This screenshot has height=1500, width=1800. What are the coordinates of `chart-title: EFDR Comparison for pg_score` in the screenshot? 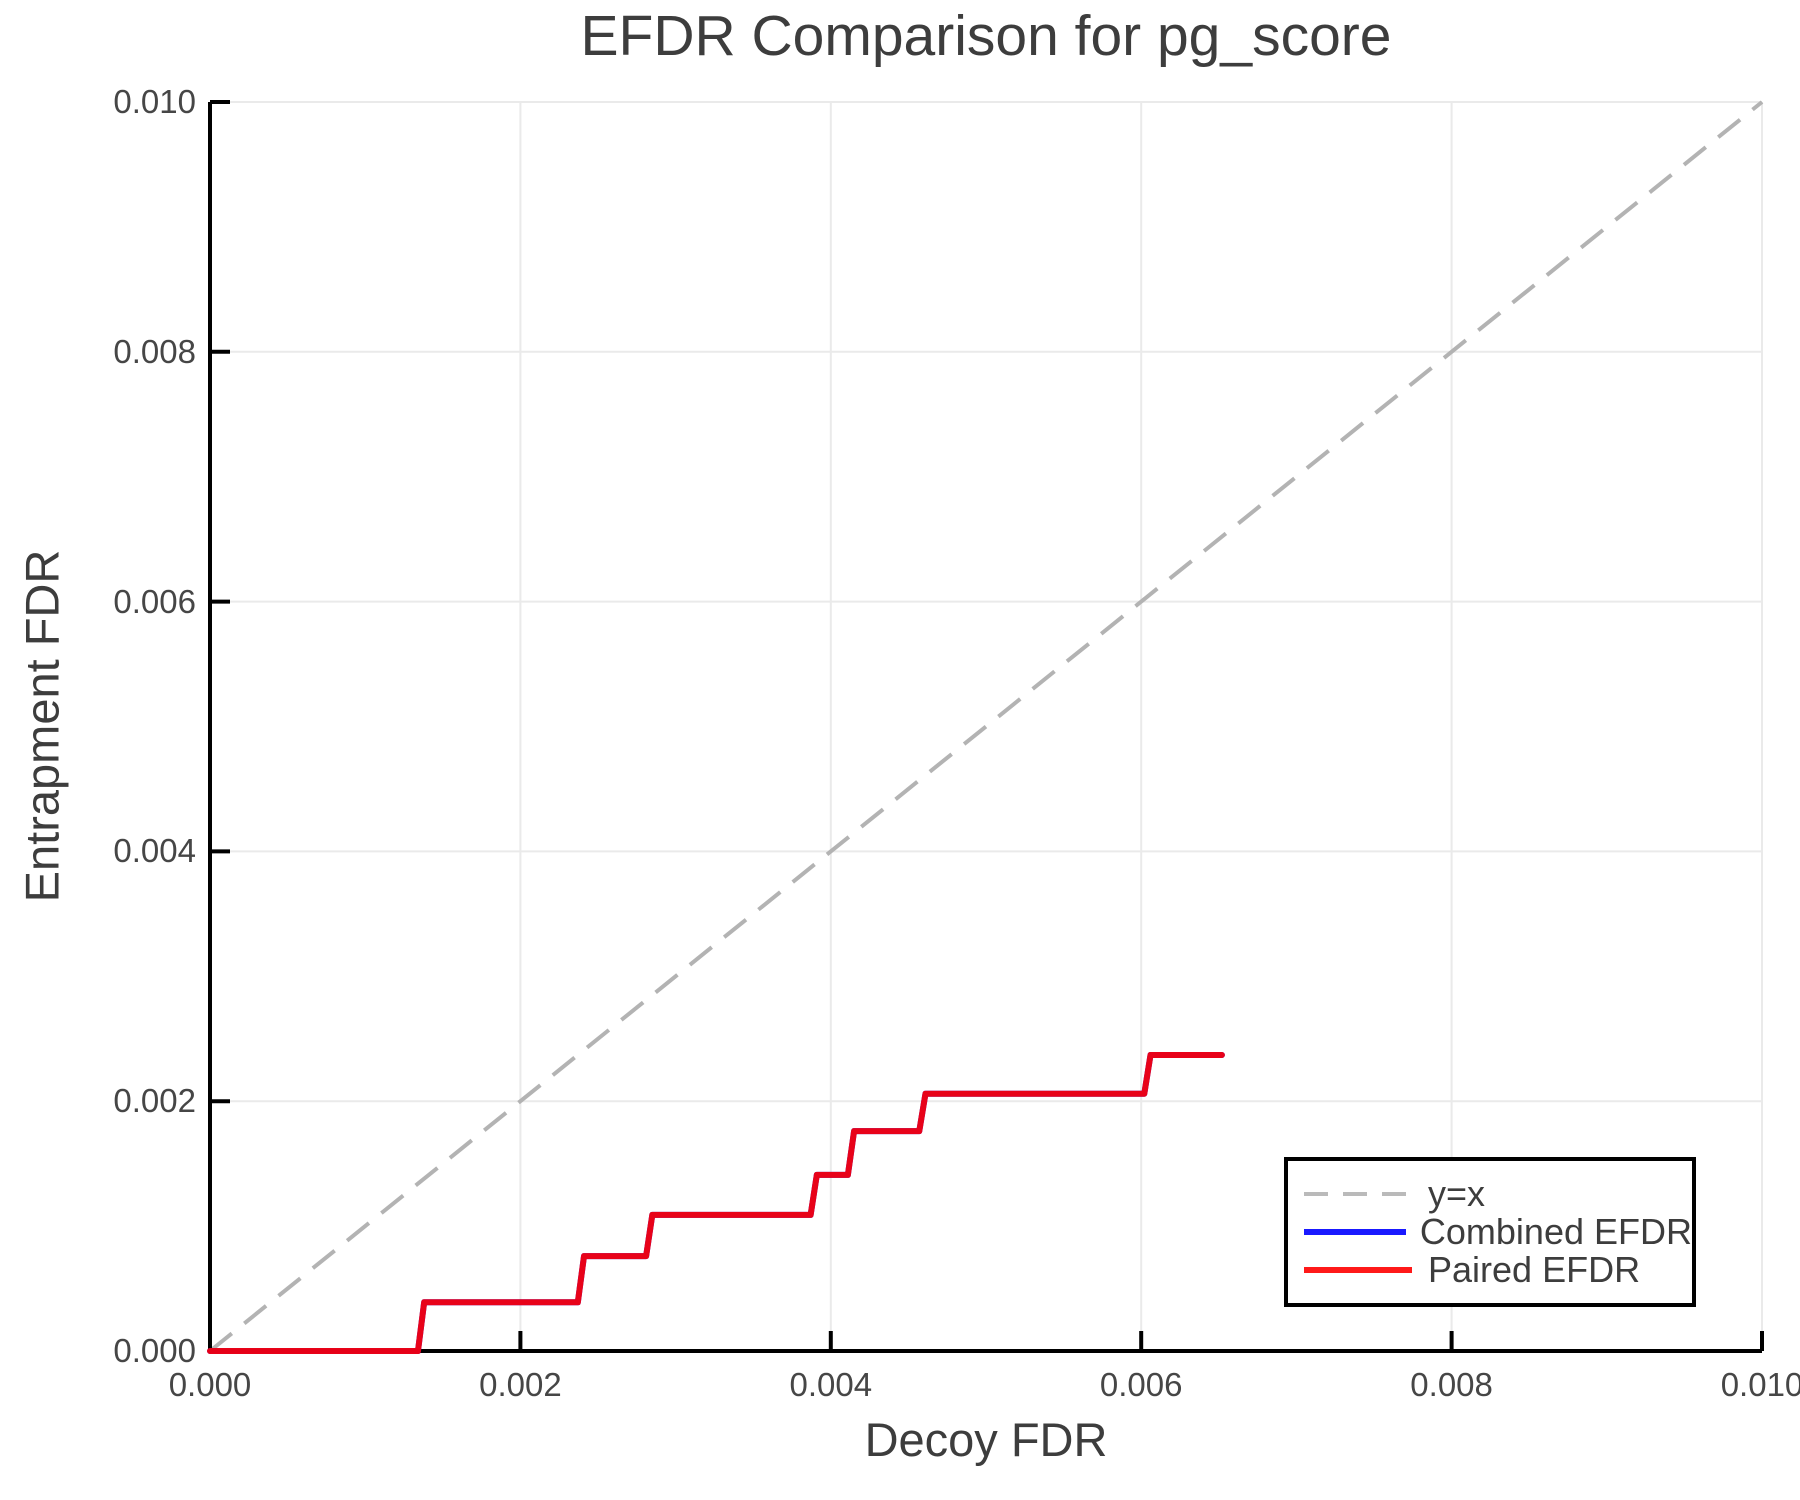 It's located at (986, 36).